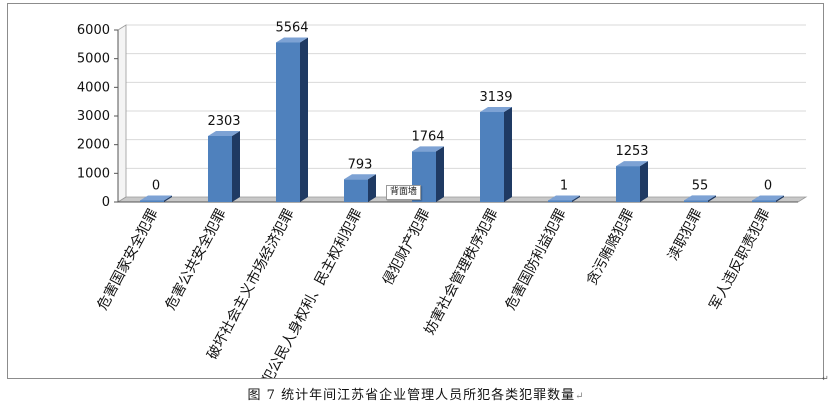 The height and width of the screenshot is (405, 832). I want to click on y-tick-label: 2000, so click(93, 145).